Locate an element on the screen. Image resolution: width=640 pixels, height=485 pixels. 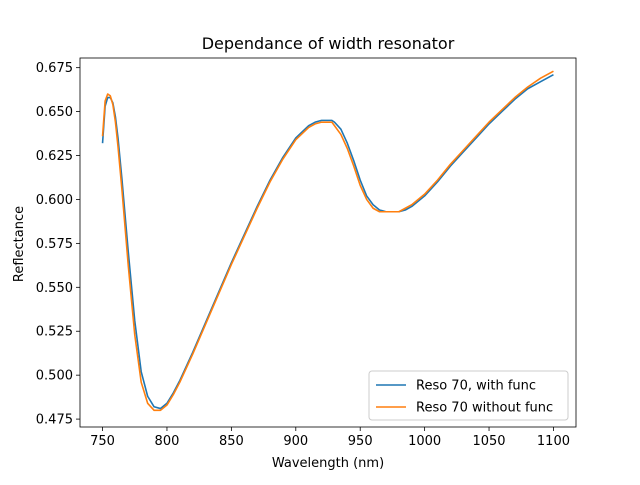
legend-box is located at coordinates (468, 395).